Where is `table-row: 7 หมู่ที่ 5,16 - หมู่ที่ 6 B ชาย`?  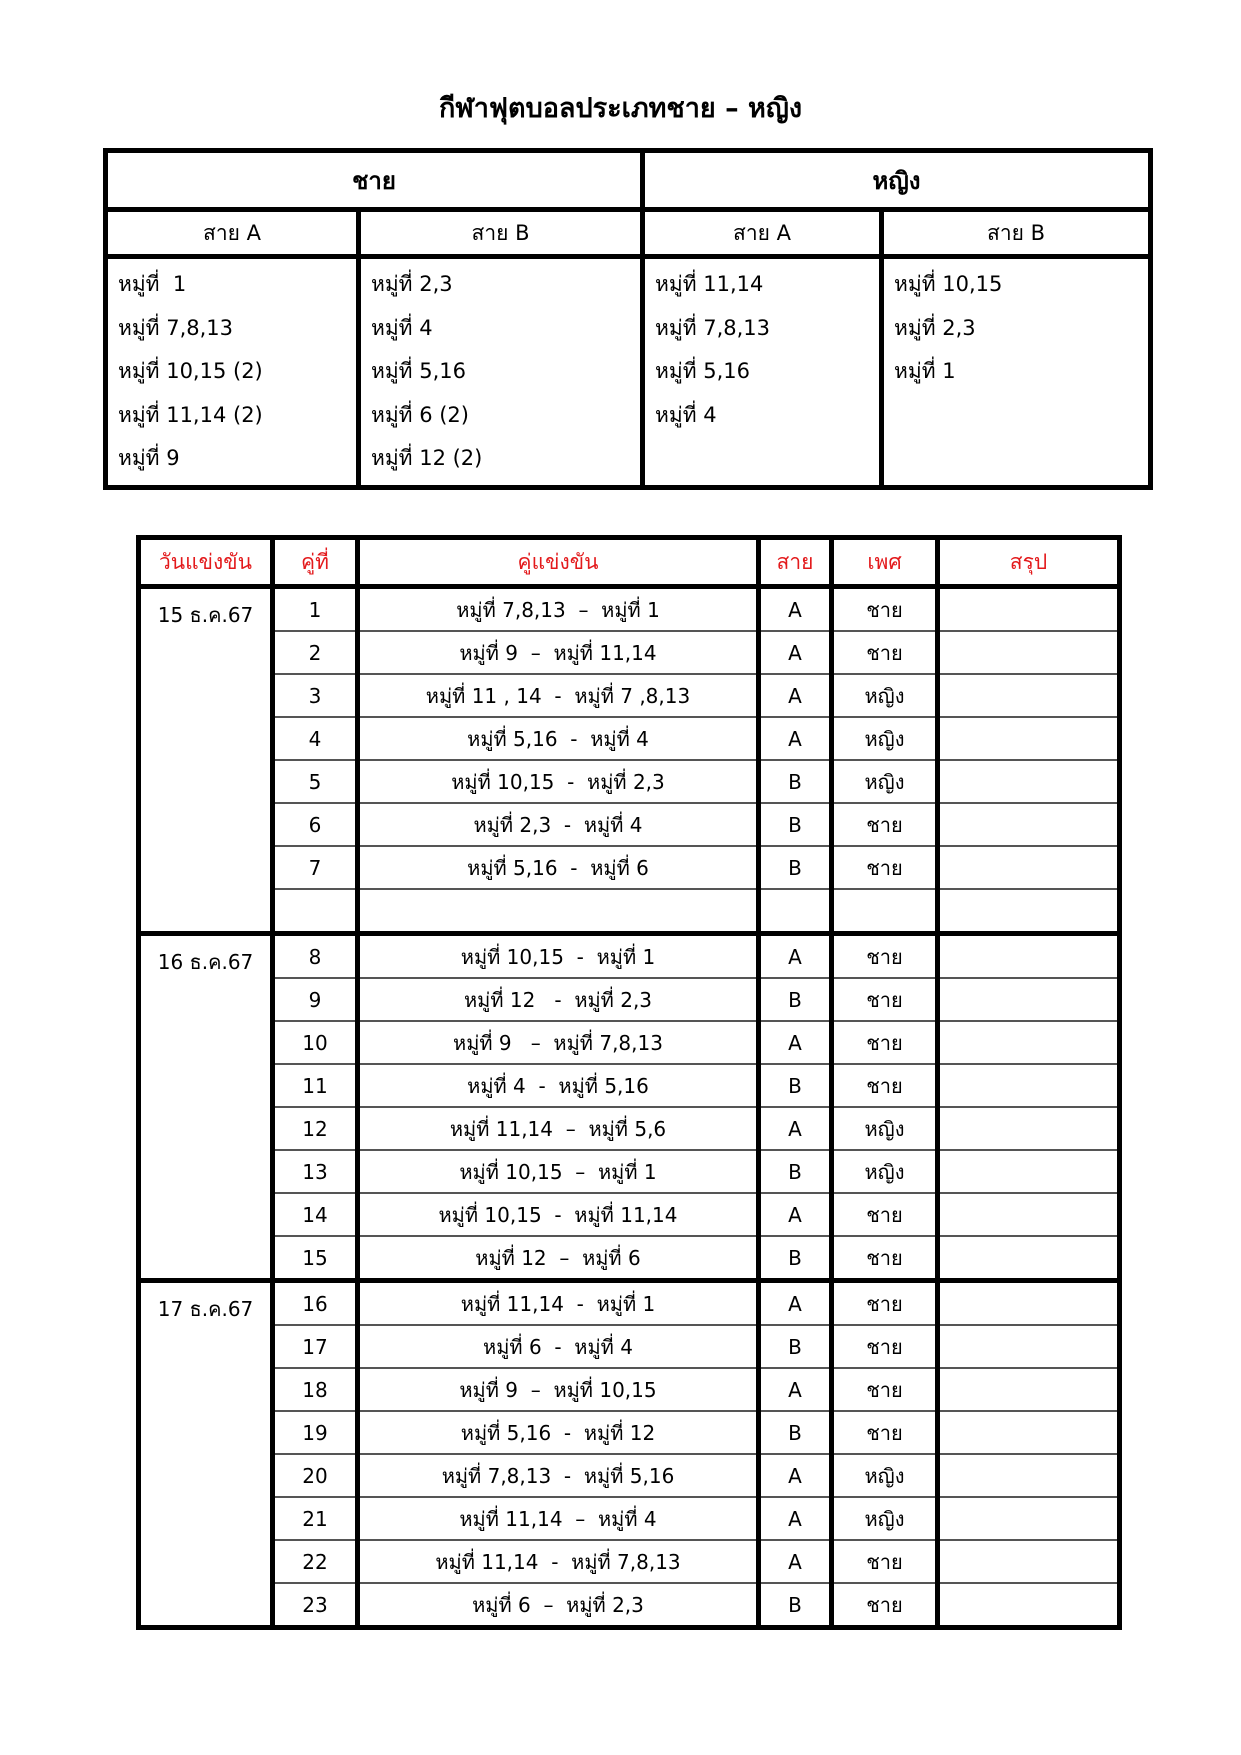 table-row: 7 หมู่ที่ 5,16 - หมู่ที่ 6 B ชาย is located at coordinates (630, 867).